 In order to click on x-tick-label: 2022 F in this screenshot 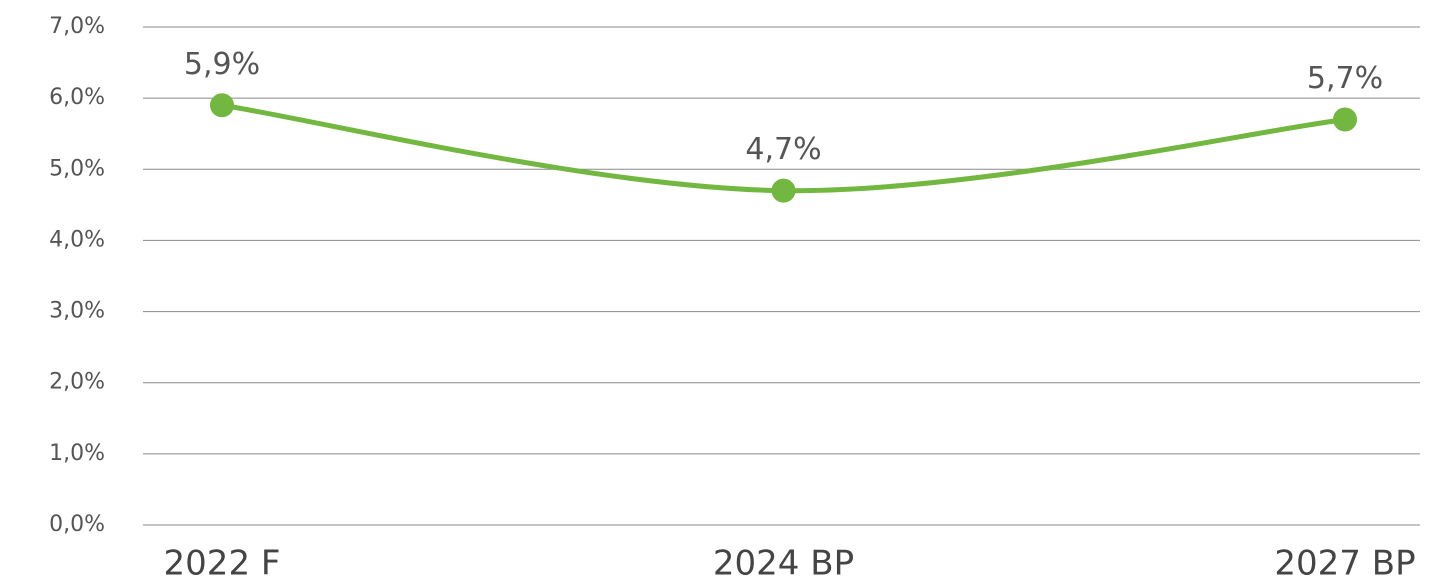, I will do `click(222, 563)`.